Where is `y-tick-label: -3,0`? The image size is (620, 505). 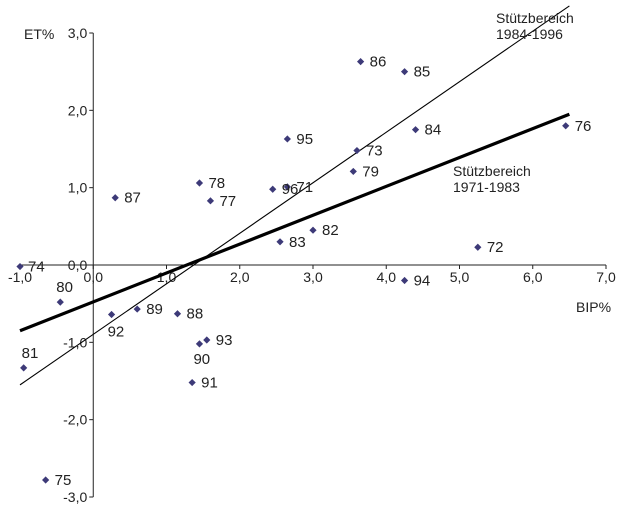
y-tick-label: -3,0 is located at coordinates (75, 497).